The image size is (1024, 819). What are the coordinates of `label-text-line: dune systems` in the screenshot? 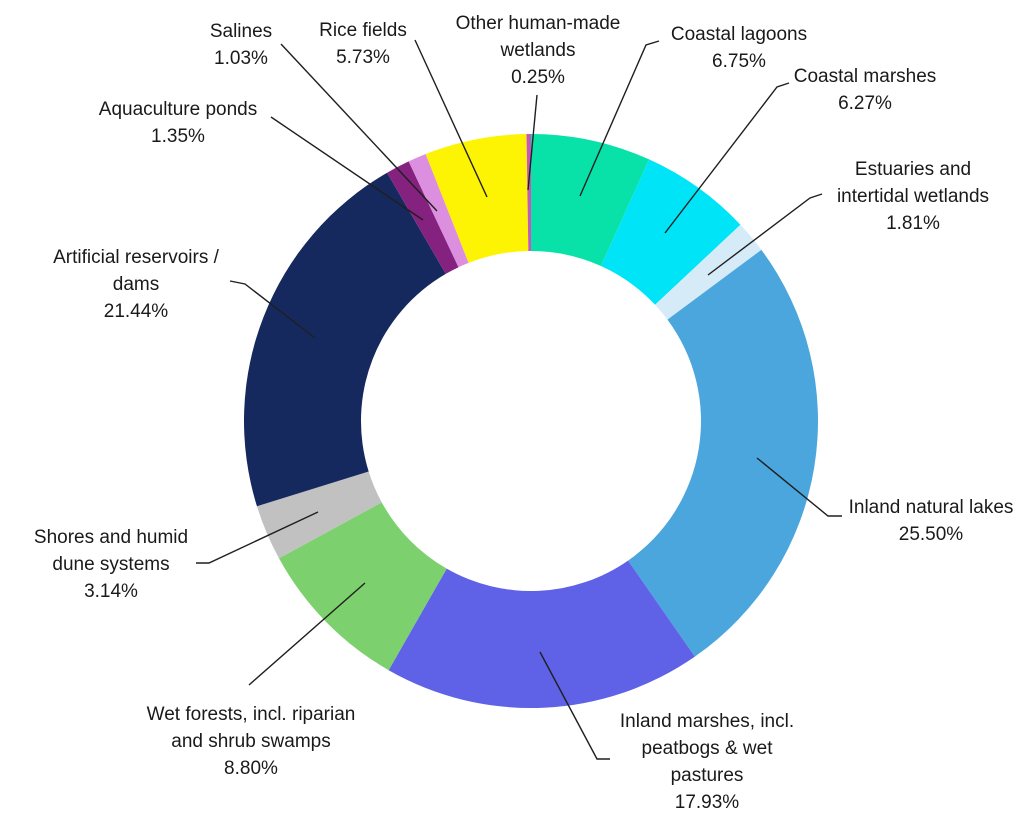 It's located at (111, 564).